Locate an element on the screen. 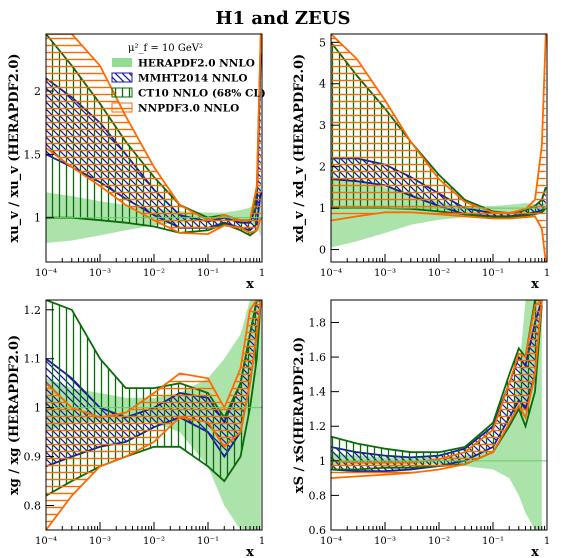  legend-entry-label: CT10 NNLO (68% CL) is located at coordinates (202, 94).